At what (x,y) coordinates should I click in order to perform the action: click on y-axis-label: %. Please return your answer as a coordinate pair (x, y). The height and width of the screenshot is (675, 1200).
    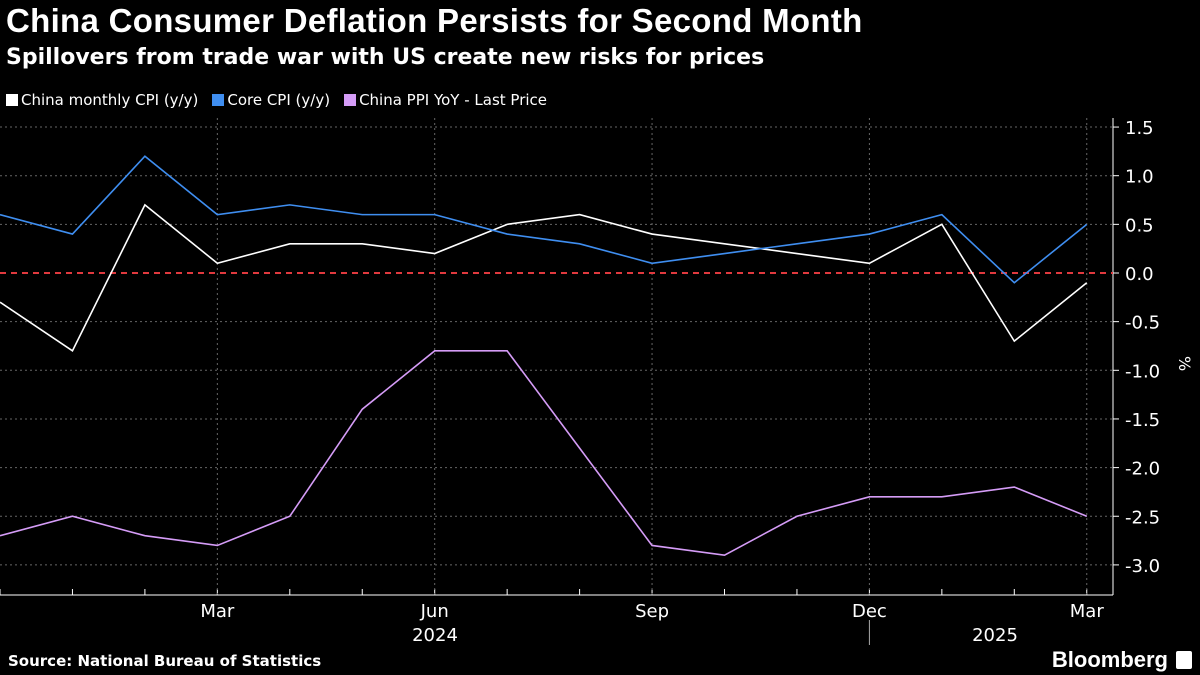
    Looking at the image, I should click on (1184, 363).